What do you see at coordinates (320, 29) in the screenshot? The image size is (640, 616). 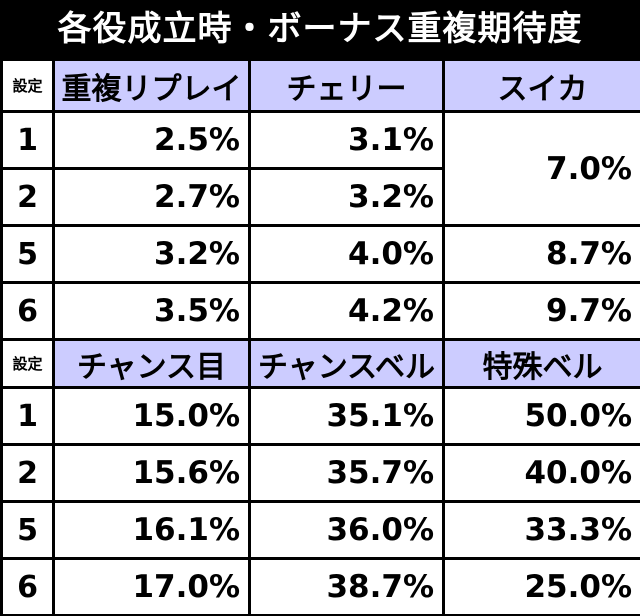 I see `title: 各役成立時・ボーナス重複期待度` at bounding box center [320, 29].